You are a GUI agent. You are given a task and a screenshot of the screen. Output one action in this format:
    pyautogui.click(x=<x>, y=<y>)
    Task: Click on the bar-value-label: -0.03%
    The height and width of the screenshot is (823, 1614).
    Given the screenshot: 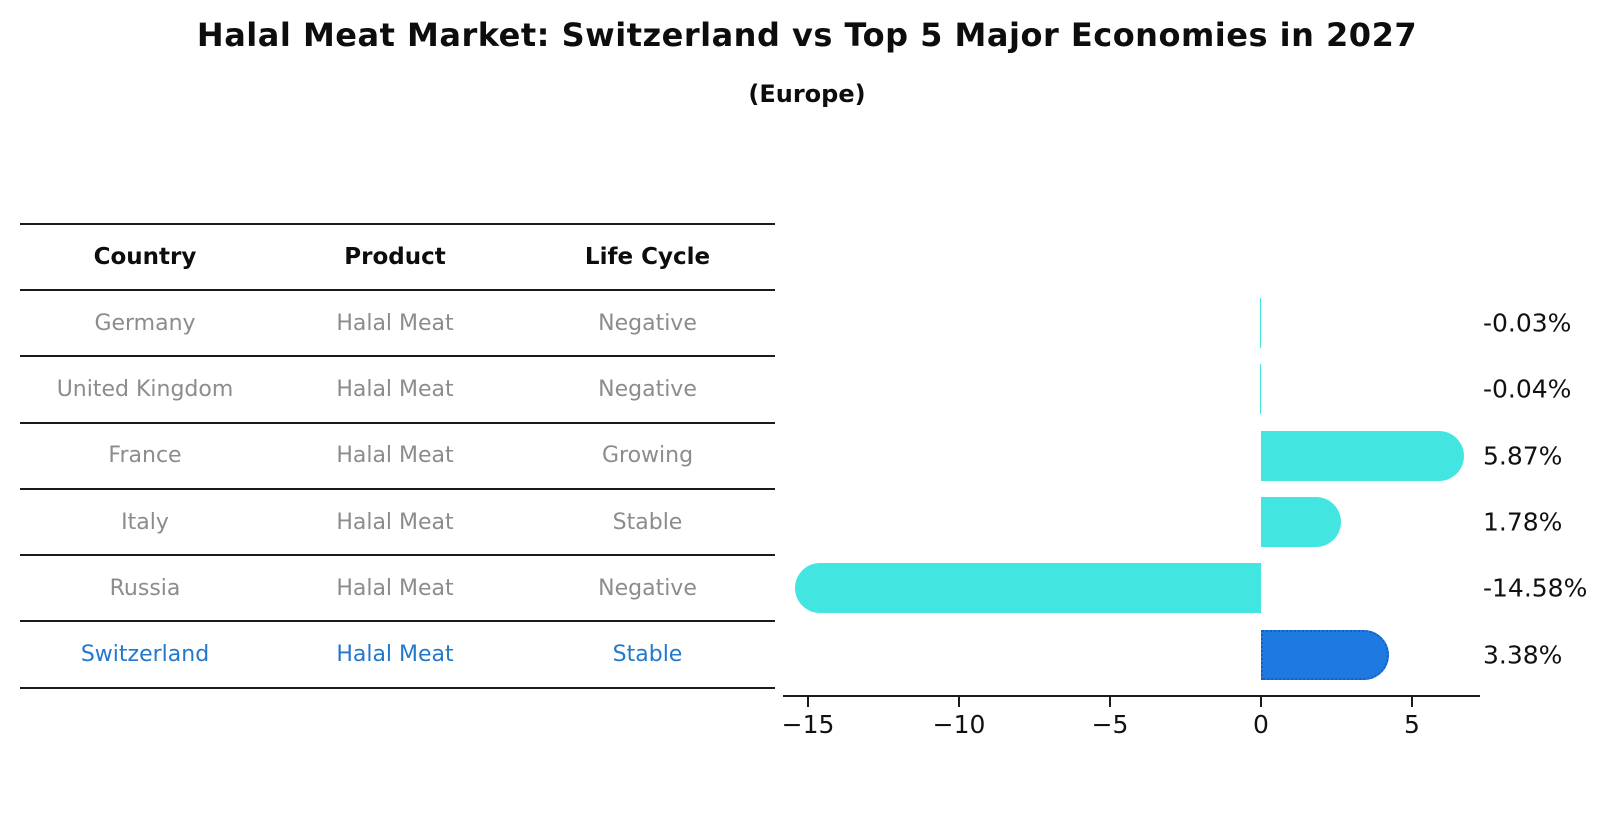 What is the action you would take?
    pyautogui.click(x=1527, y=323)
    